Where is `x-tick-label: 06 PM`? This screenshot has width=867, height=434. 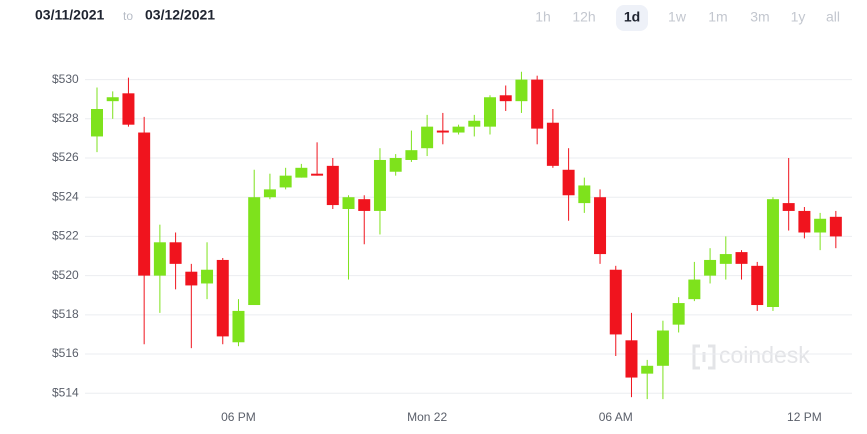 x-tick-label: 06 PM is located at coordinates (238, 417).